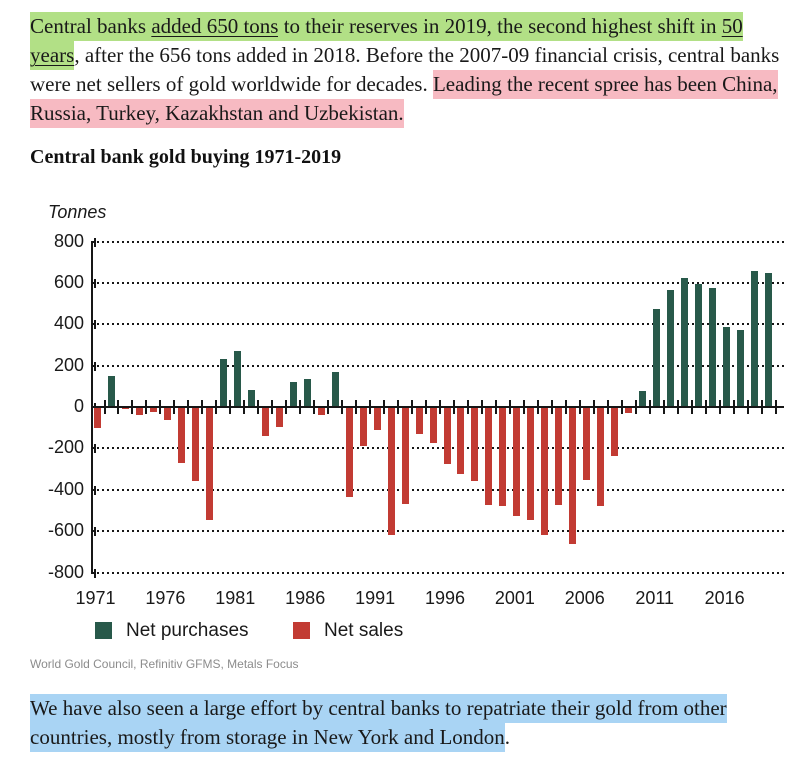 Image resolution: width=793 pixels, height=773 pixels. What do you see at coordinates (601, 457) in the screenshot?
I see `bar-2007` at bounding box center [601, 457].